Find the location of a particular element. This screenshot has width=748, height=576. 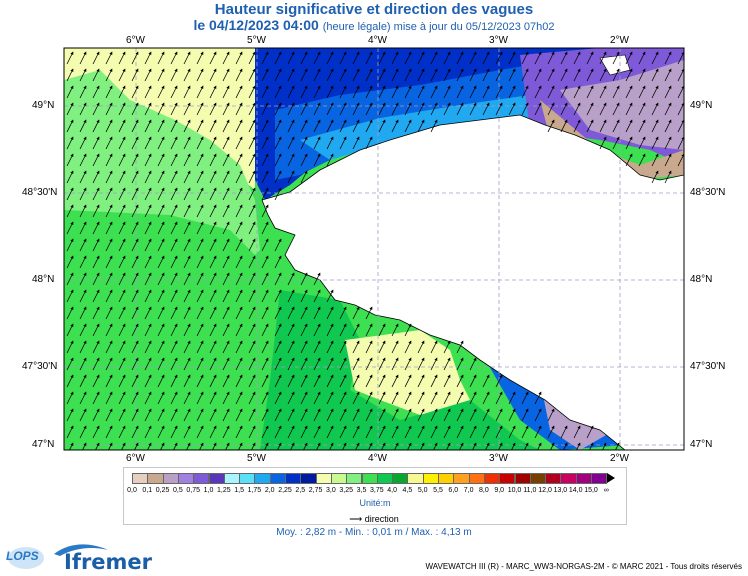

tick-right-48n: 48°N is located at coordinates (701, 279).